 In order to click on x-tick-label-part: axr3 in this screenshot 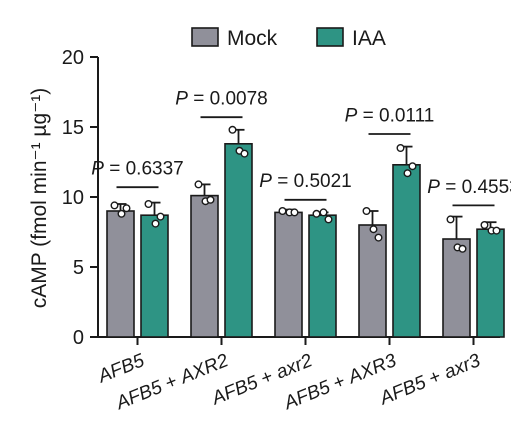, I will do `click(462, 366)`.